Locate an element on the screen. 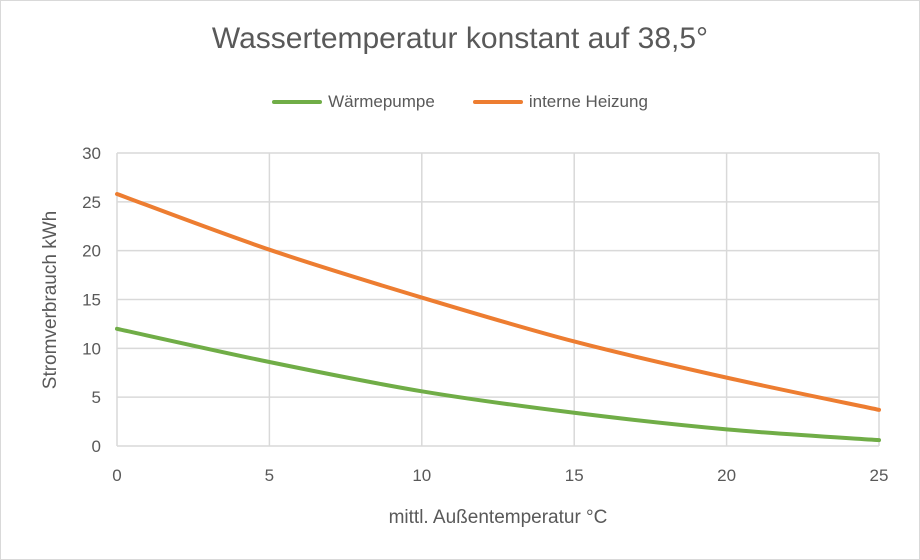  legend-swatch-green is located at coordinates (297, 102).